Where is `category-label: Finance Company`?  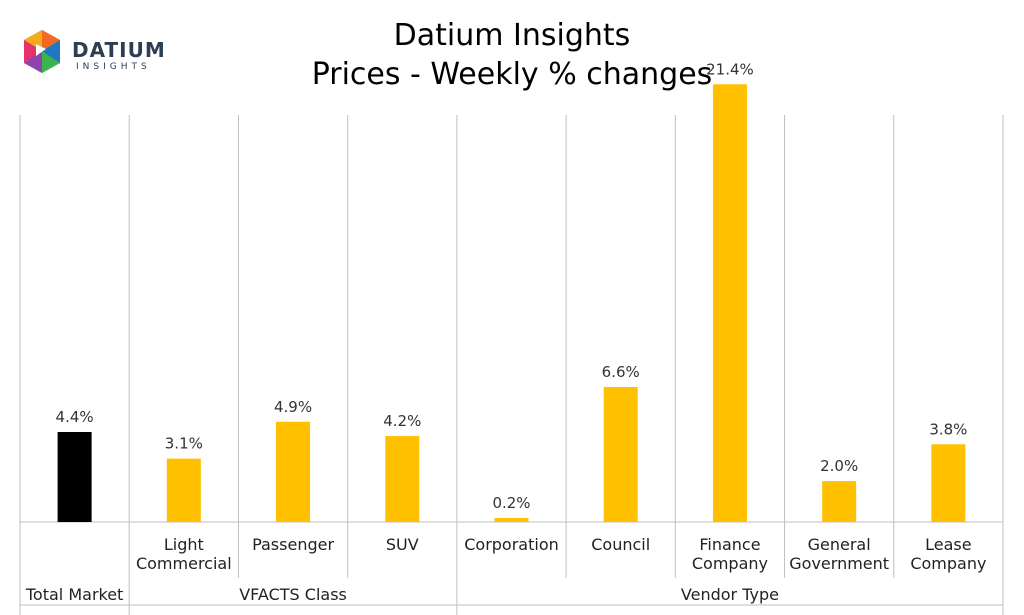 category-label: Finance Company is located at coordinates (730, 554).